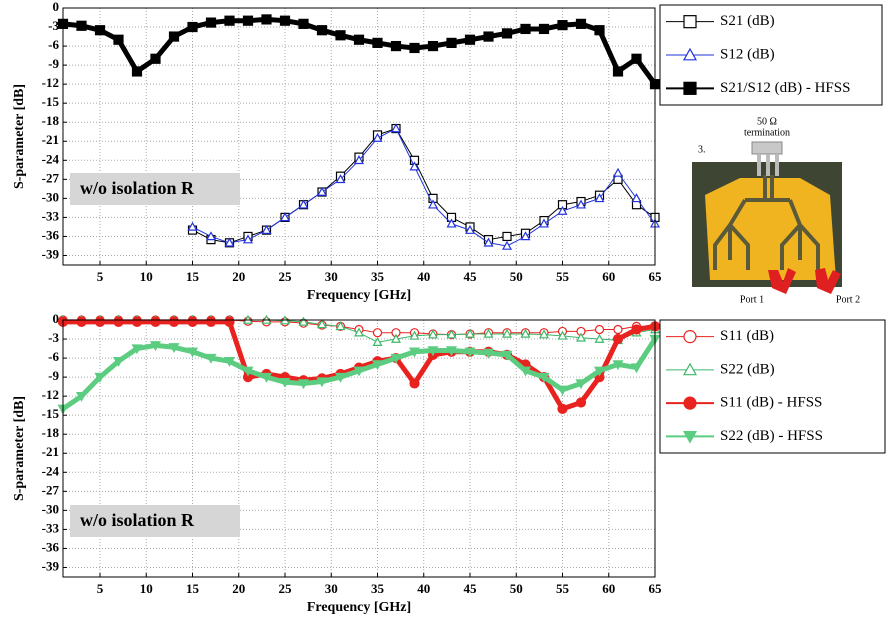  Describe the element at coordinates (747, 369) in the screenshot. I see `legend-label: S22 (dB)` at that location.